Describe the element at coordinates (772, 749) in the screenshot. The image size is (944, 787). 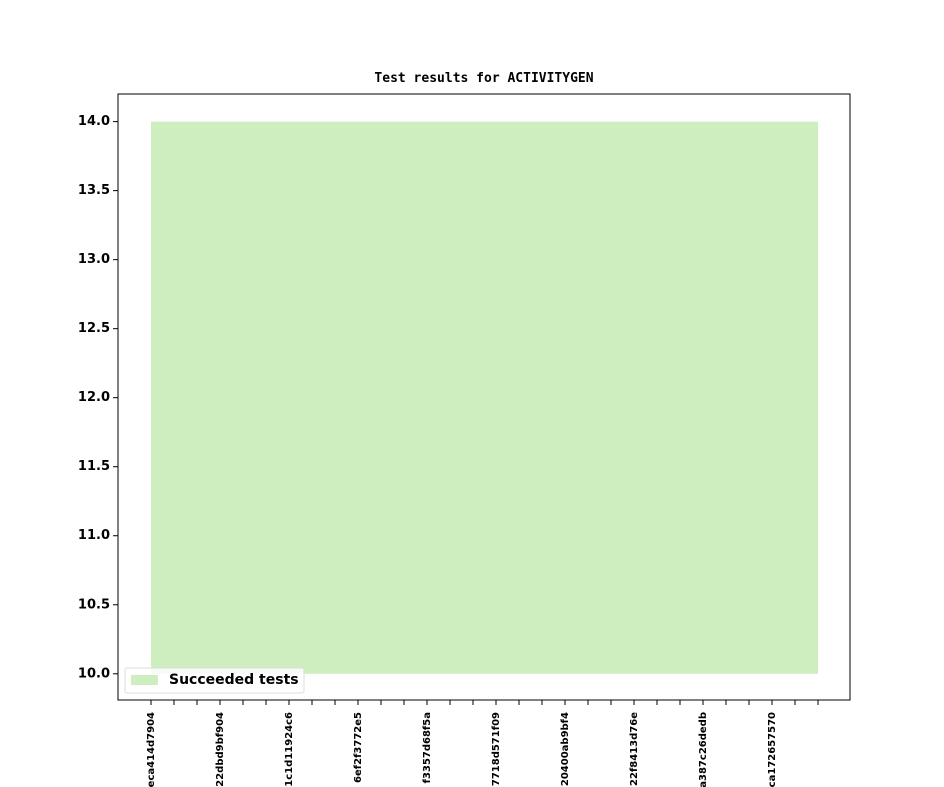
I see `x-tick-label: ca172657570` at that location.